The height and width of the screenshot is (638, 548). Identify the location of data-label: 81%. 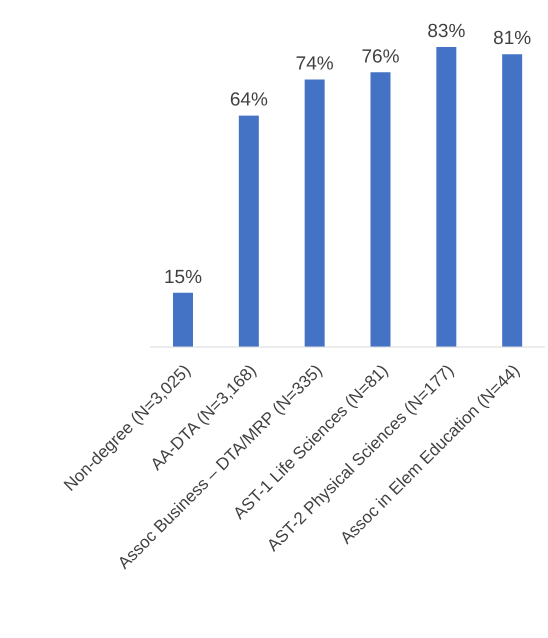
(512, 39).